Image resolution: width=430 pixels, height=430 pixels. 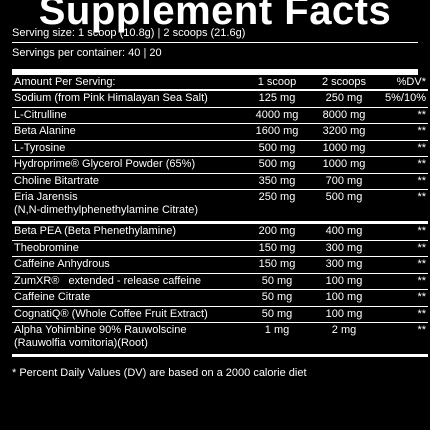 I want to click on ingredient-name: Caffeine Anhydrous, so click(x=128, y=265).